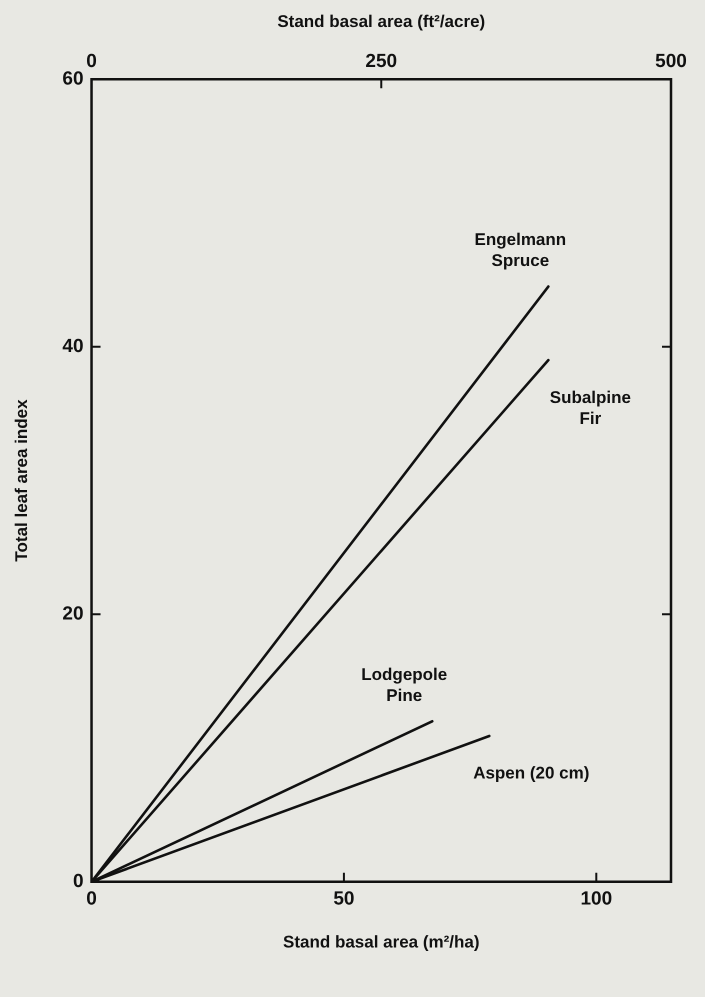  Describe the element at coordinates (520, 250) in the screenshot. I see `series-label: Engelmann Spruce` at that location.